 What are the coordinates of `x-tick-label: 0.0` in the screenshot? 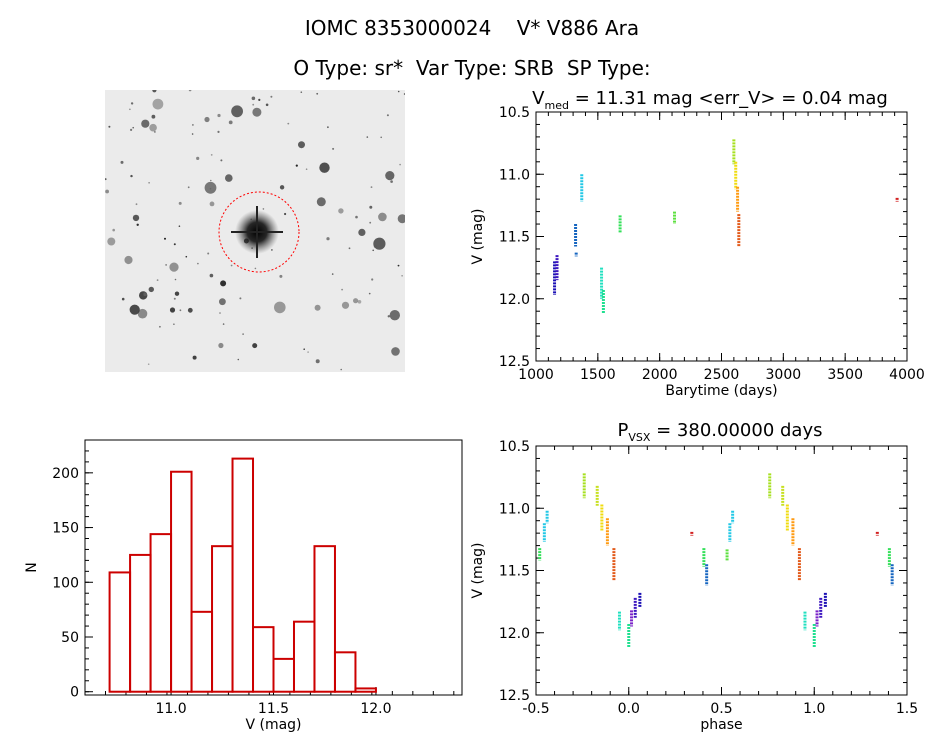 It's located at (629, 709).